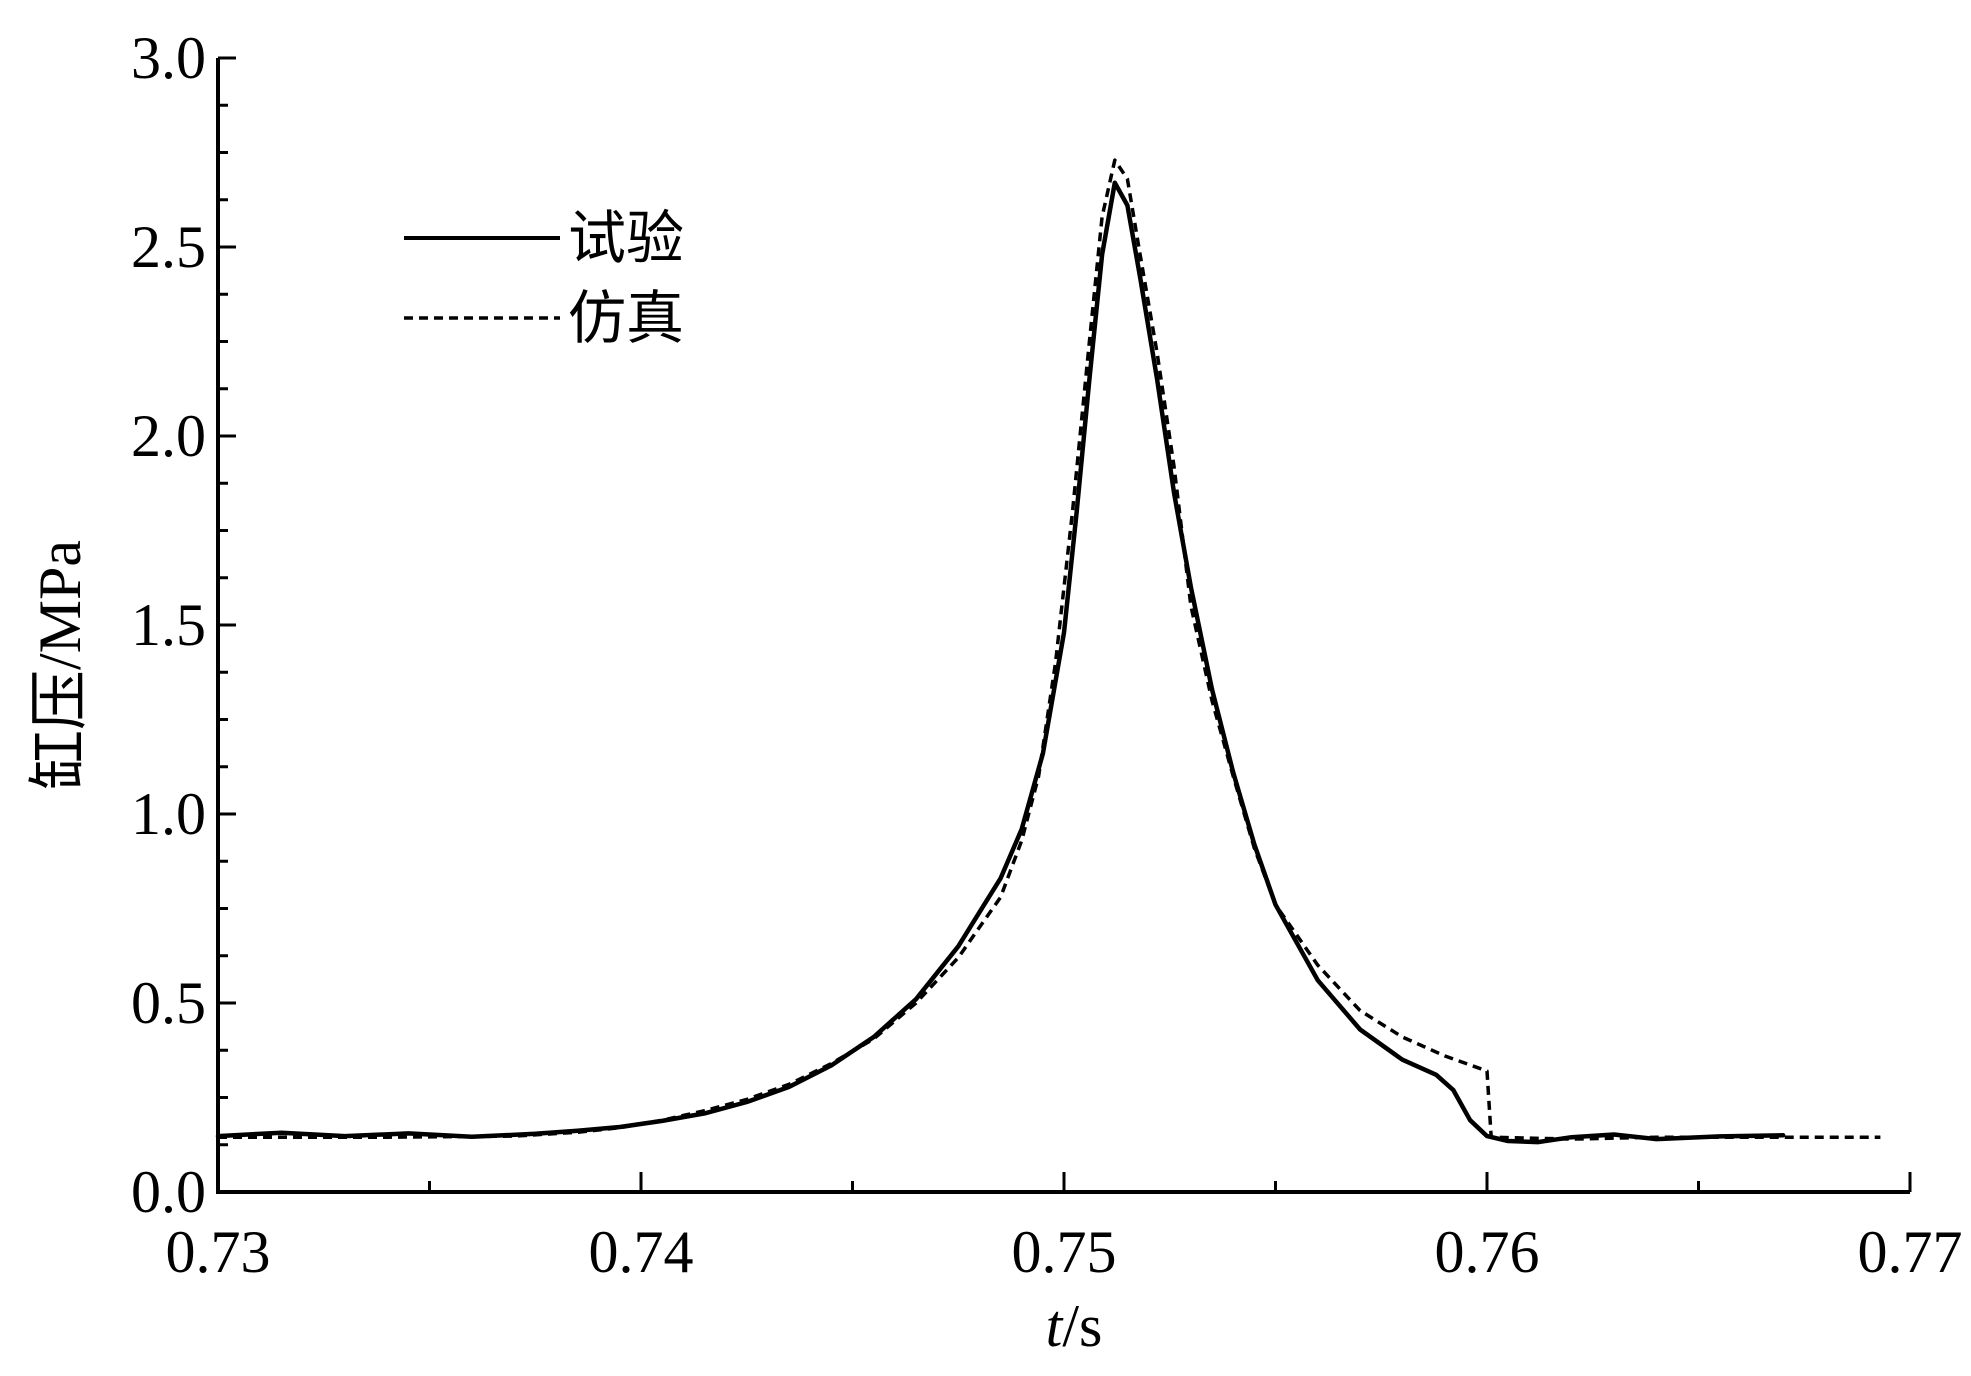  Describe the element at coordinates (168, 247) in the screenshot. I see `y-tick-label: 2.5` at that location.